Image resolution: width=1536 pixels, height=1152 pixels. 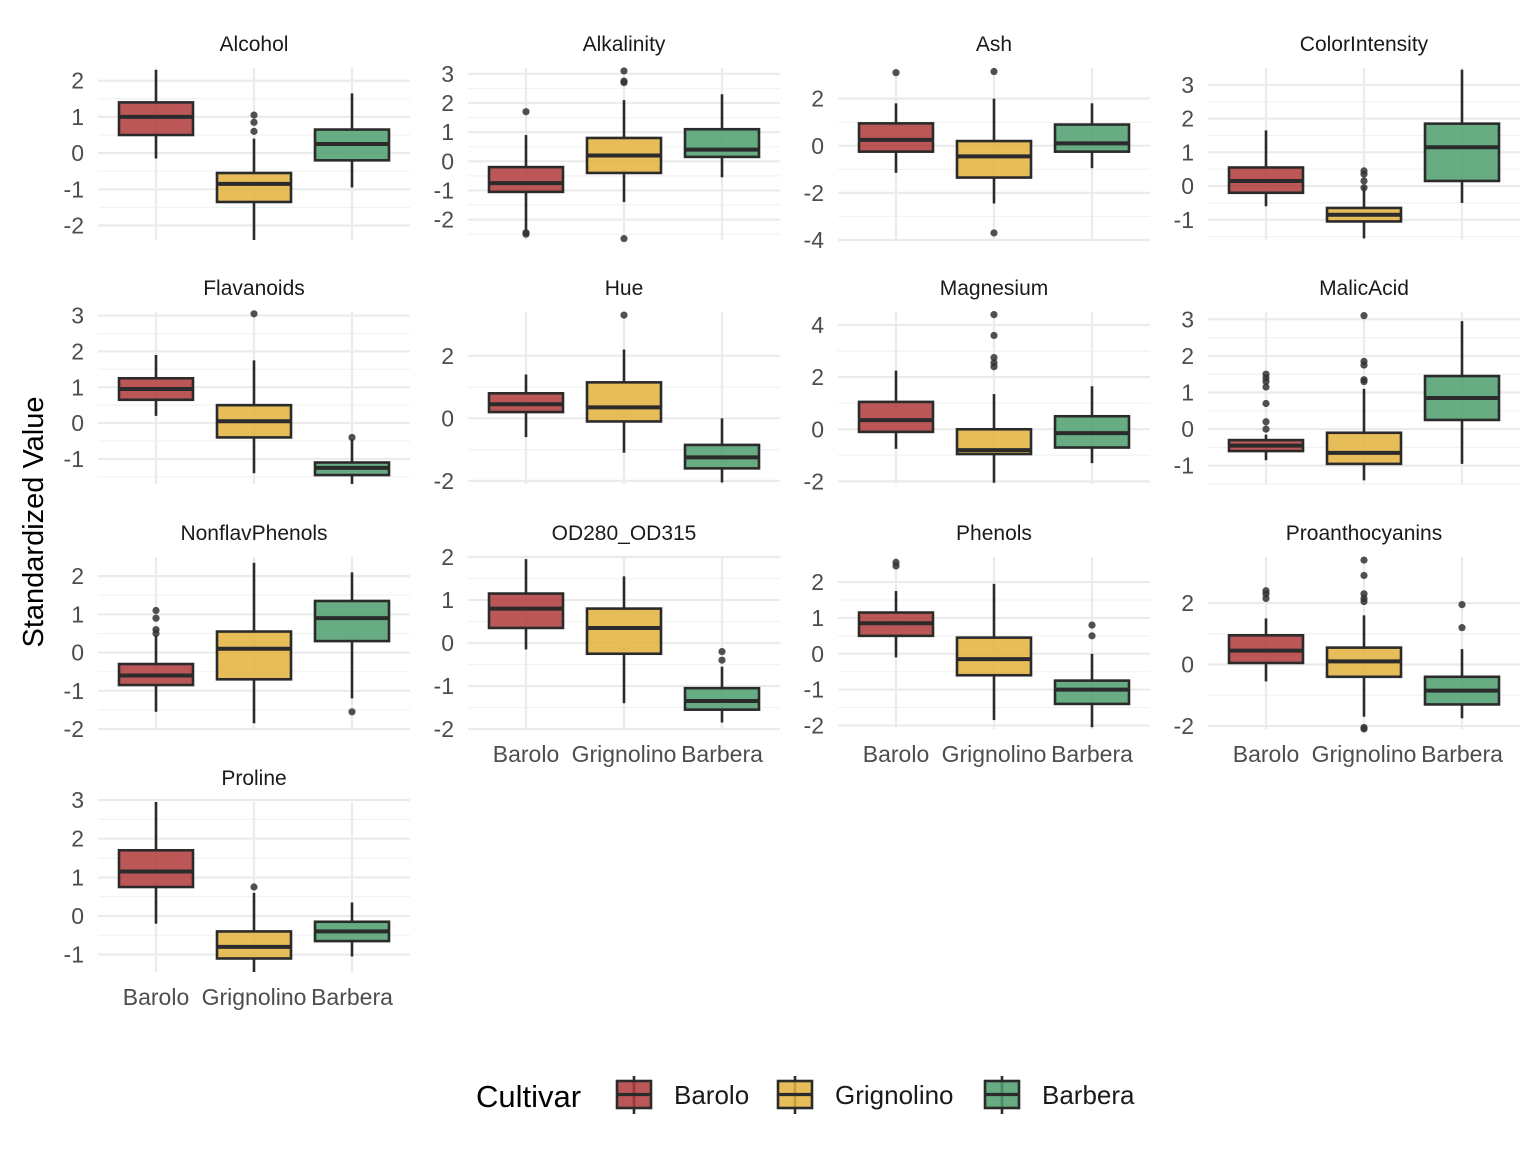 What do you see at coordinates (1347, 136) in the screenshot?
I see `facet-colorintensity: ColorIntensity -1 0 1 2 3` at bounding box center [1347, 136].